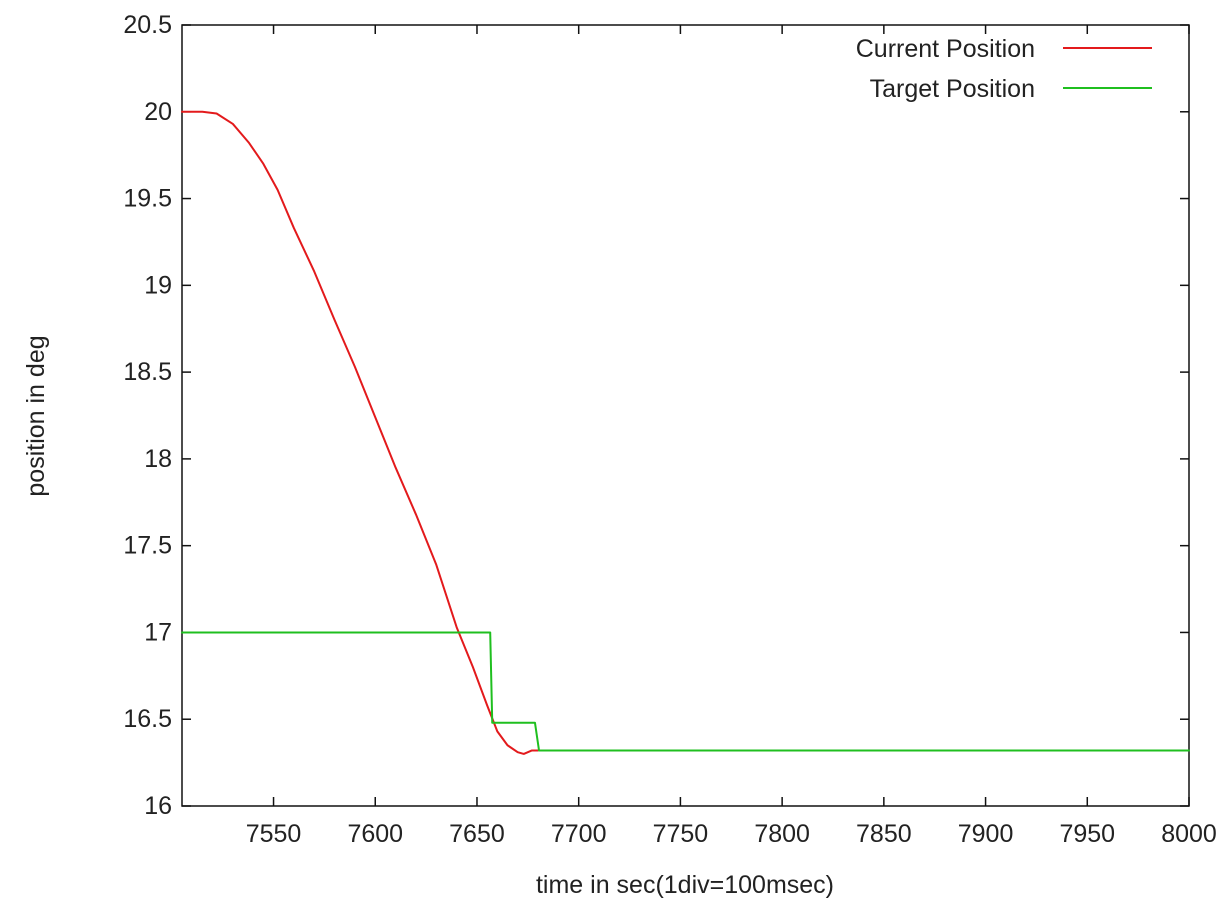 Image resolution: width=1232 pixels, height=916 pixels. Describe the element at coordinates (274, 834) in the screenshot. I see `x-tick-label: 7550` at that location.